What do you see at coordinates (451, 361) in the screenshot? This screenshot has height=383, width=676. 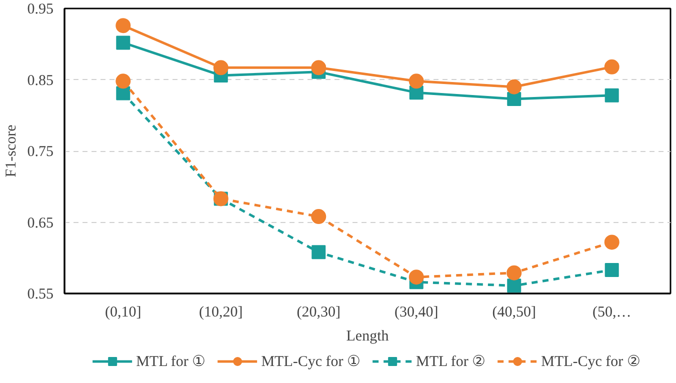 I see `legend-label: MTL for ②` at bounding box center [451, 361].